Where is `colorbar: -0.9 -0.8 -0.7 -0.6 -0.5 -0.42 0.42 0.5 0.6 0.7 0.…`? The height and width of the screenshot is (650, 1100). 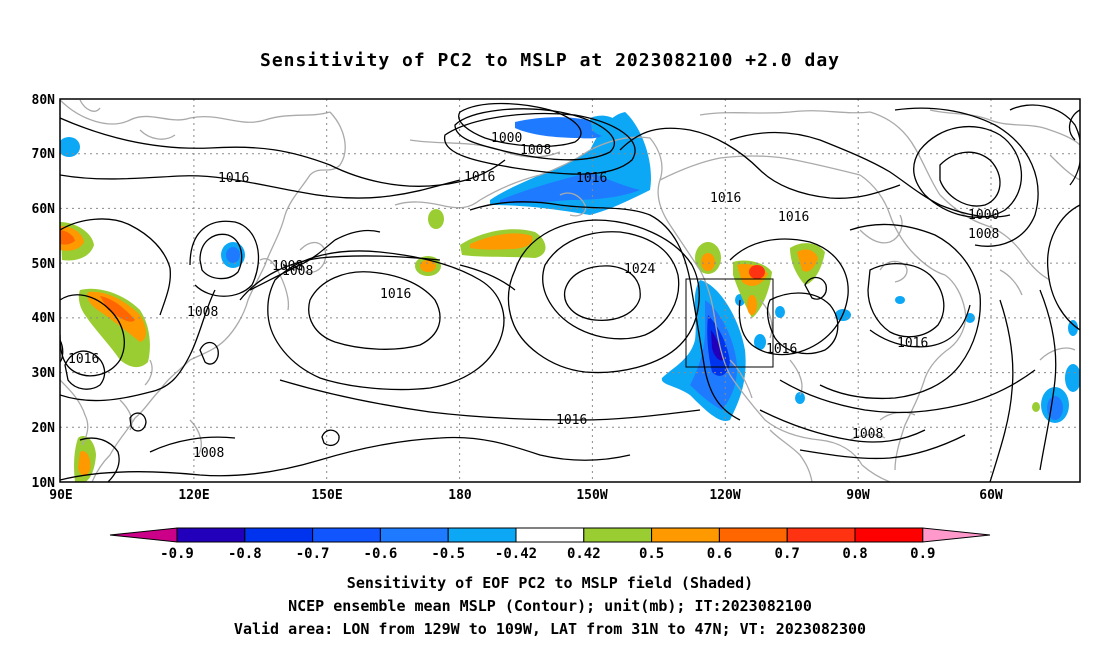 colorbar: -0.9 -0.8 -0.7 -0.6 -0.5 -0.42 0.42 0.5 0.6 0.7 0.… is located at coordinates (550, 544).